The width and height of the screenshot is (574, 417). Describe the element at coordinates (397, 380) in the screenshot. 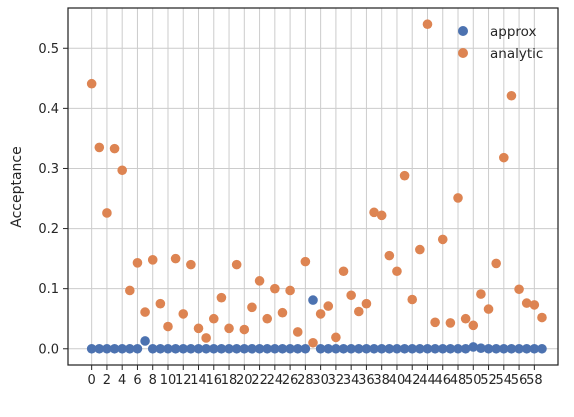

I see `x-tick-label: 40` at that location.